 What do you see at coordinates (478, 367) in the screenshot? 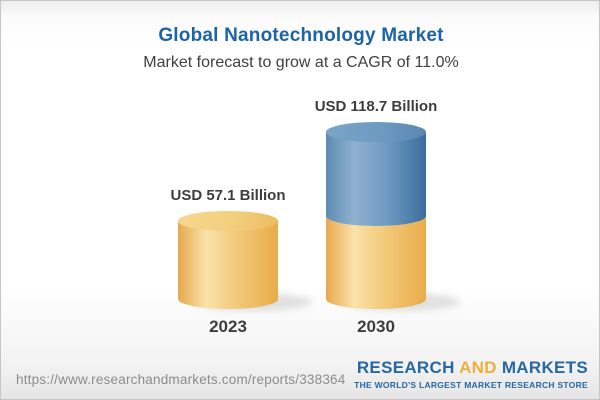
I see `logo-and: AND` at bounding box center [478, 367].